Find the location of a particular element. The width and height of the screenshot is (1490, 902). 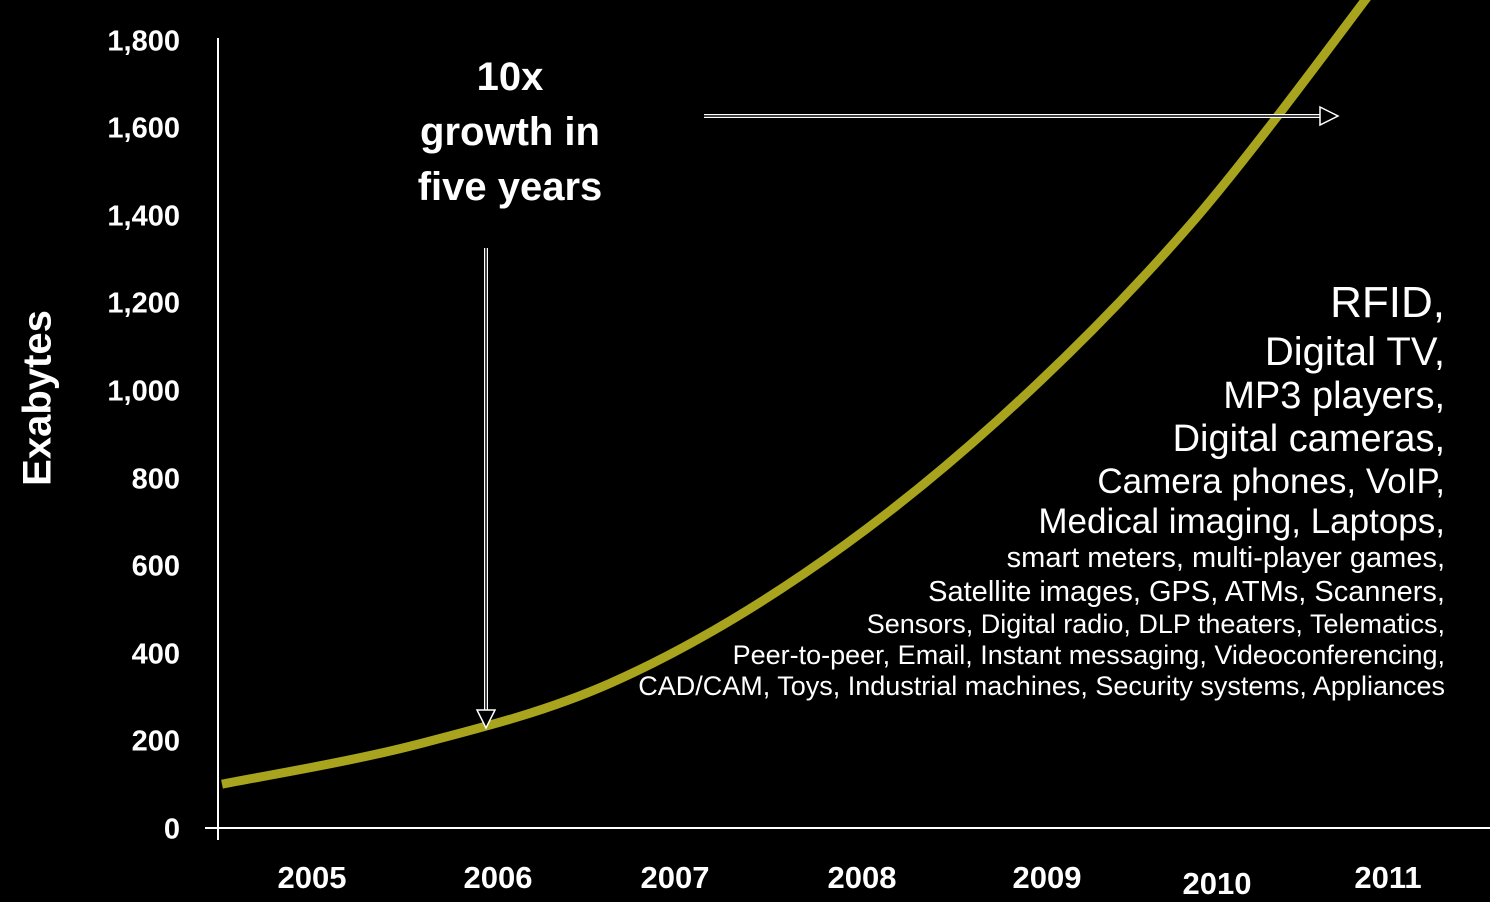

y-tick-label: 1,800 is located at coordinates (143, 41).